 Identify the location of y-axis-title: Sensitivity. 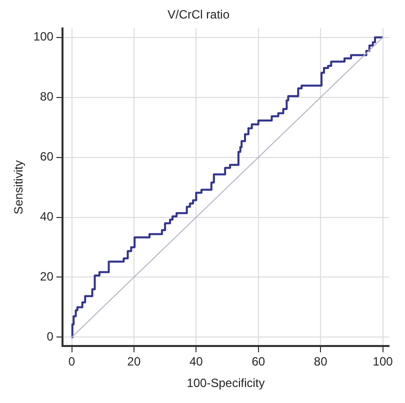
(19, 187).